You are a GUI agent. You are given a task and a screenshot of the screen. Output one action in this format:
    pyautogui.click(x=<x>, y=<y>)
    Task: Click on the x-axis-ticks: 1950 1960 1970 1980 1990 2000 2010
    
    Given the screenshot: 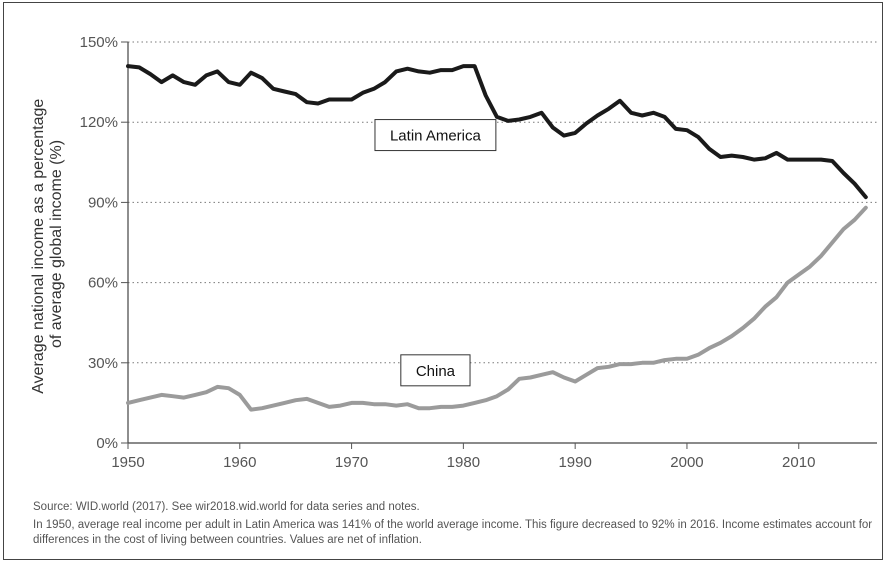 What is the action you would take?
    pyautogui.click(x=463, y=457)
    